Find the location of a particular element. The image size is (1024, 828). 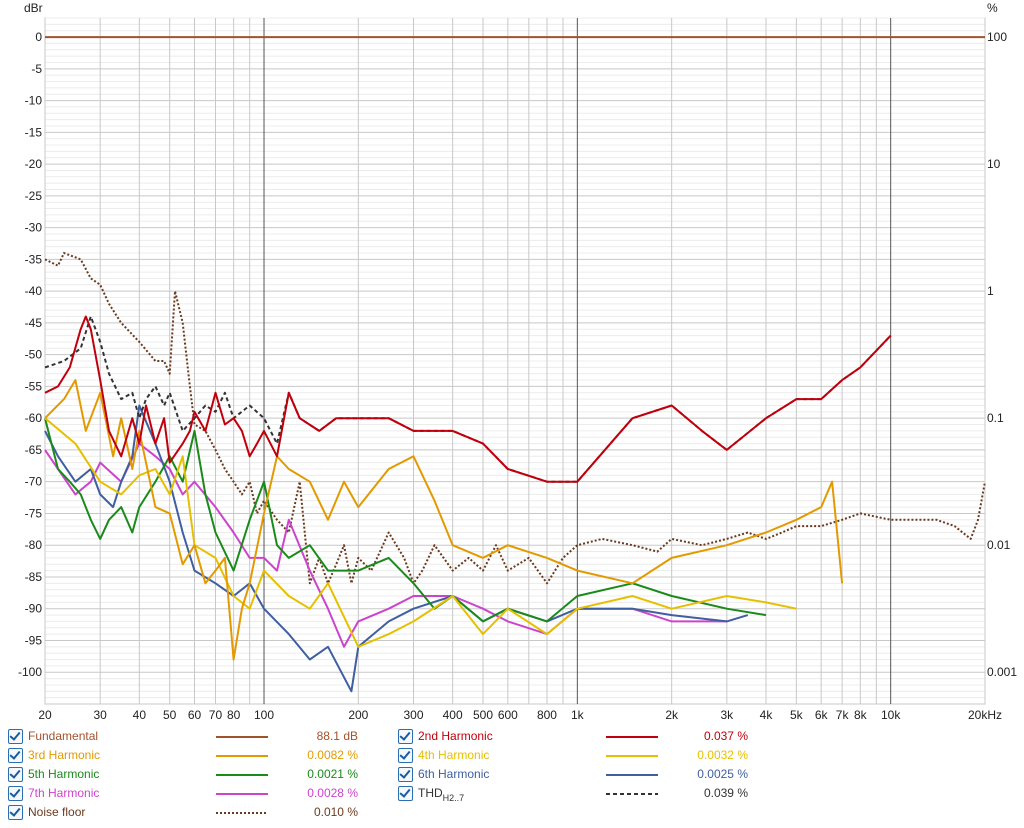

legend-value: 0.0028 % is located at coordinates (332, 793).